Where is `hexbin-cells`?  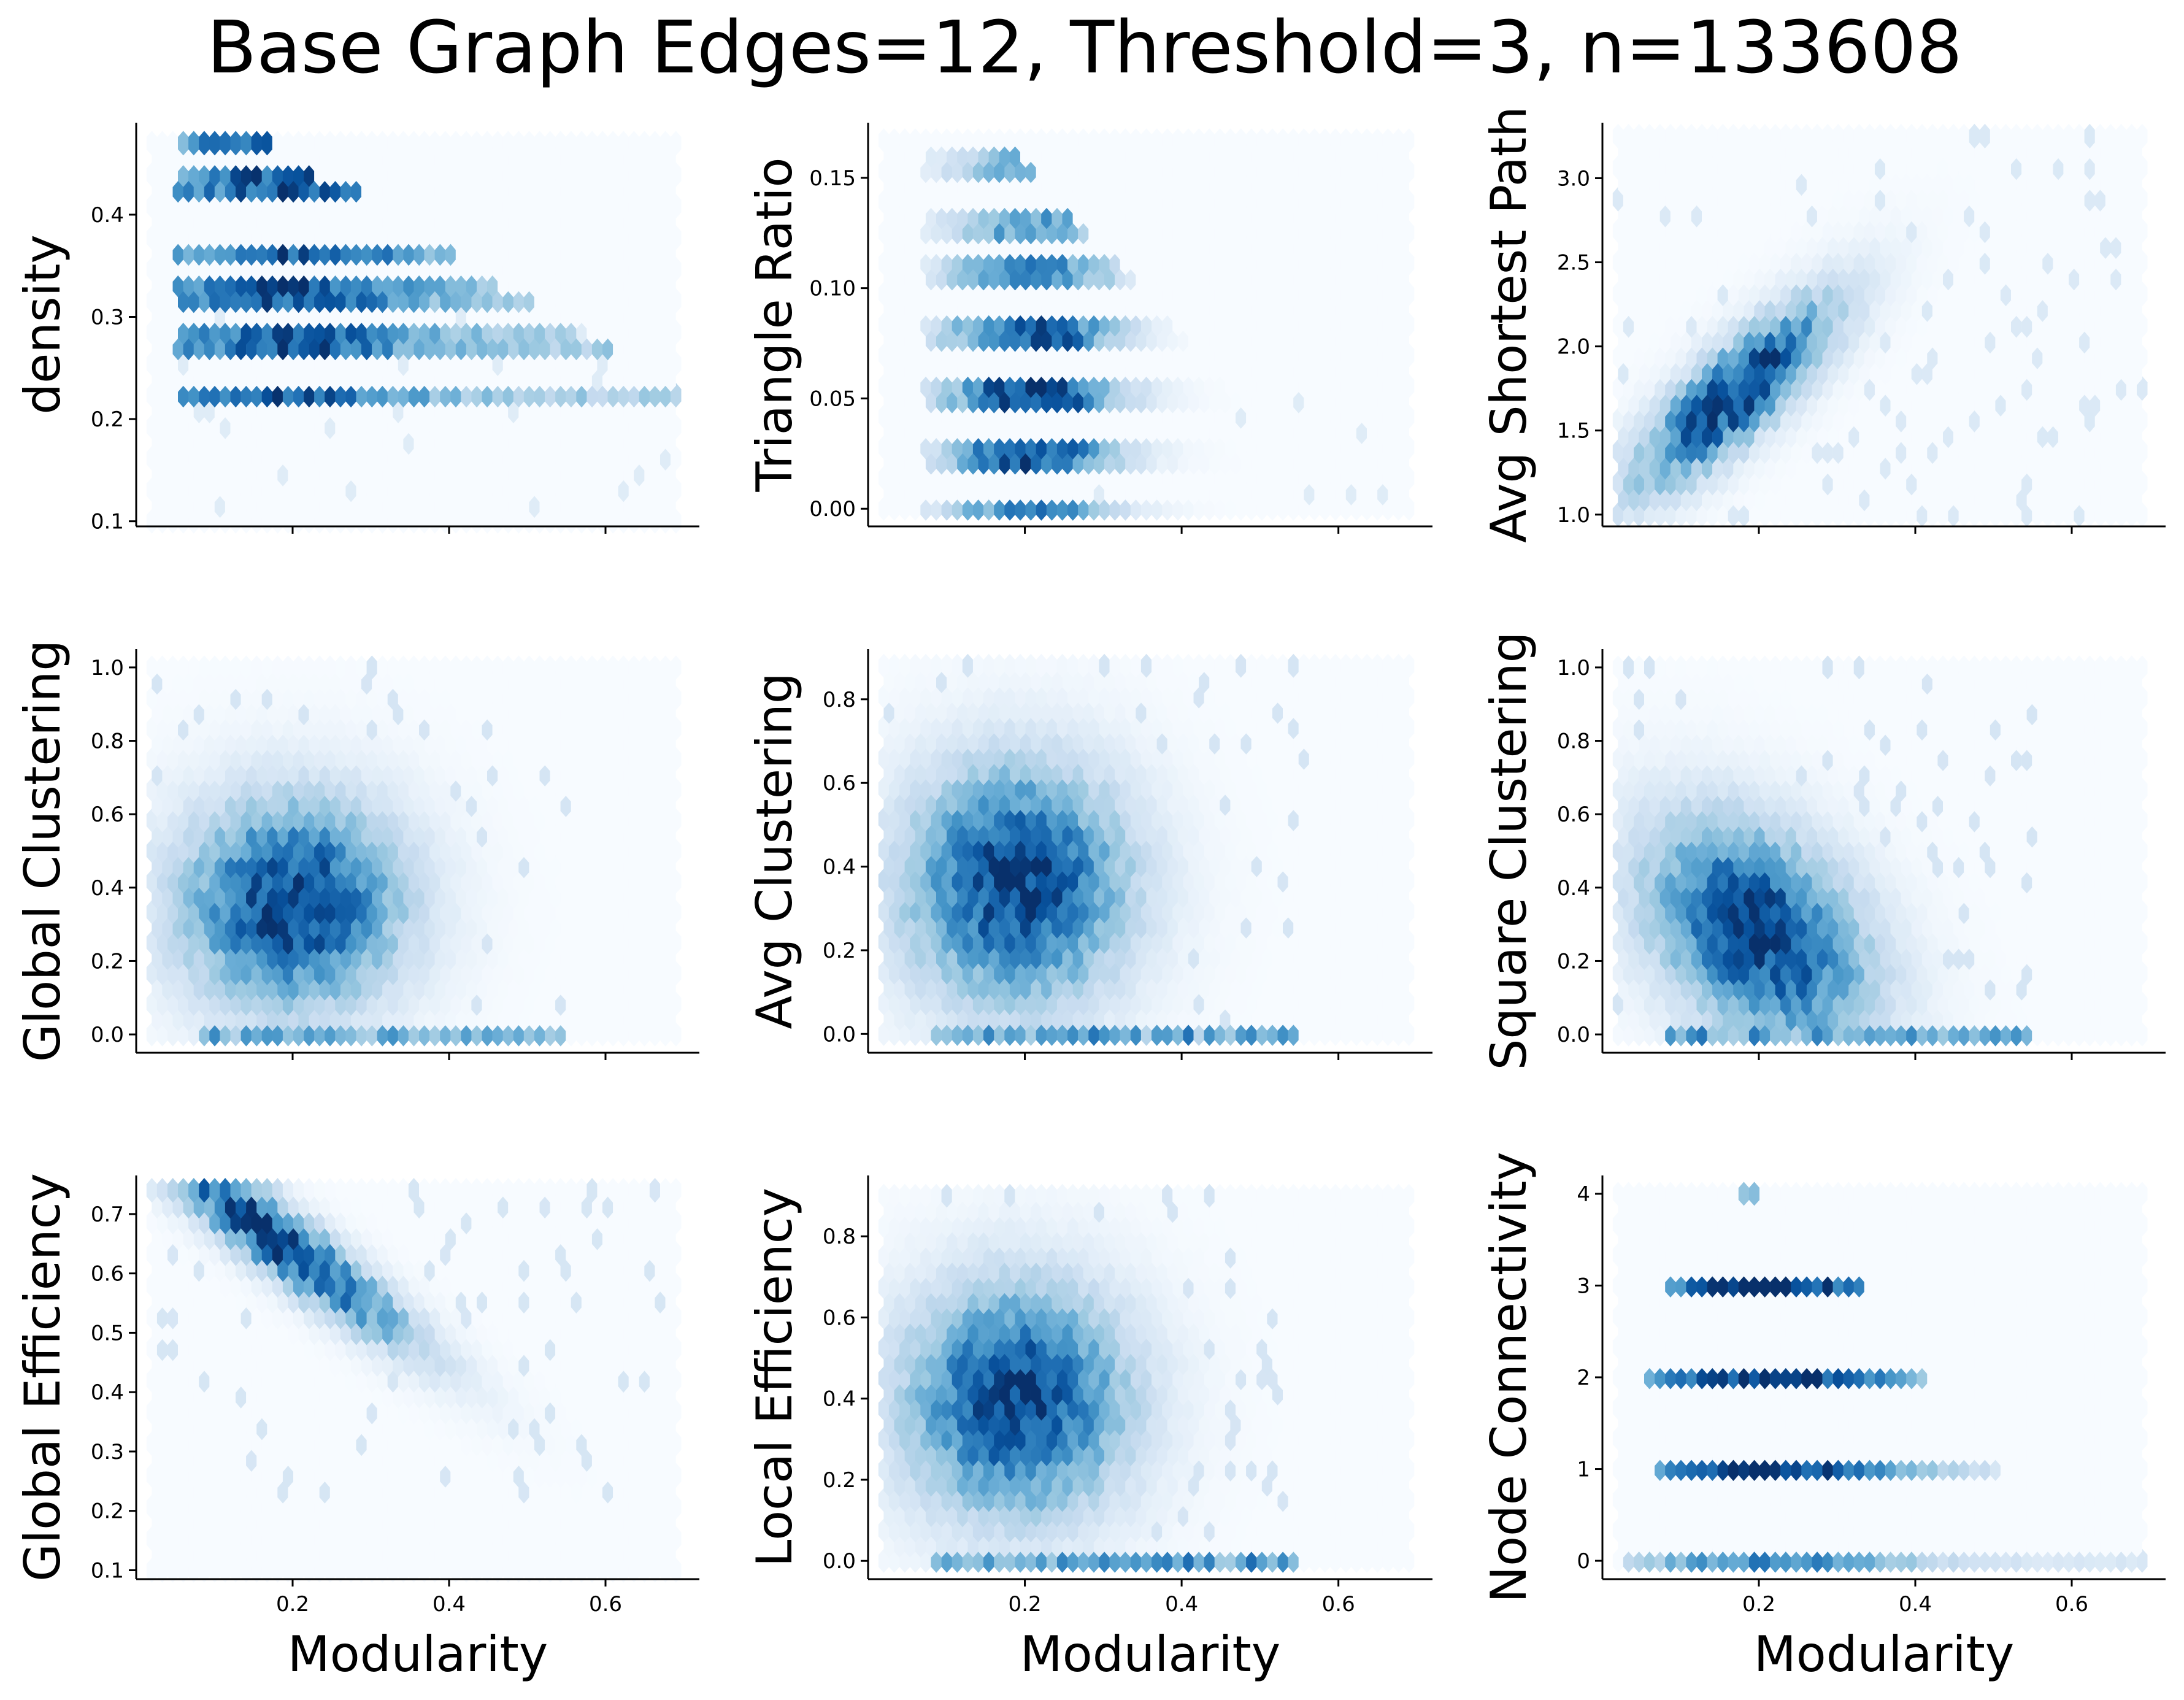 hexbin-cells is located at coordinates (414, 332).